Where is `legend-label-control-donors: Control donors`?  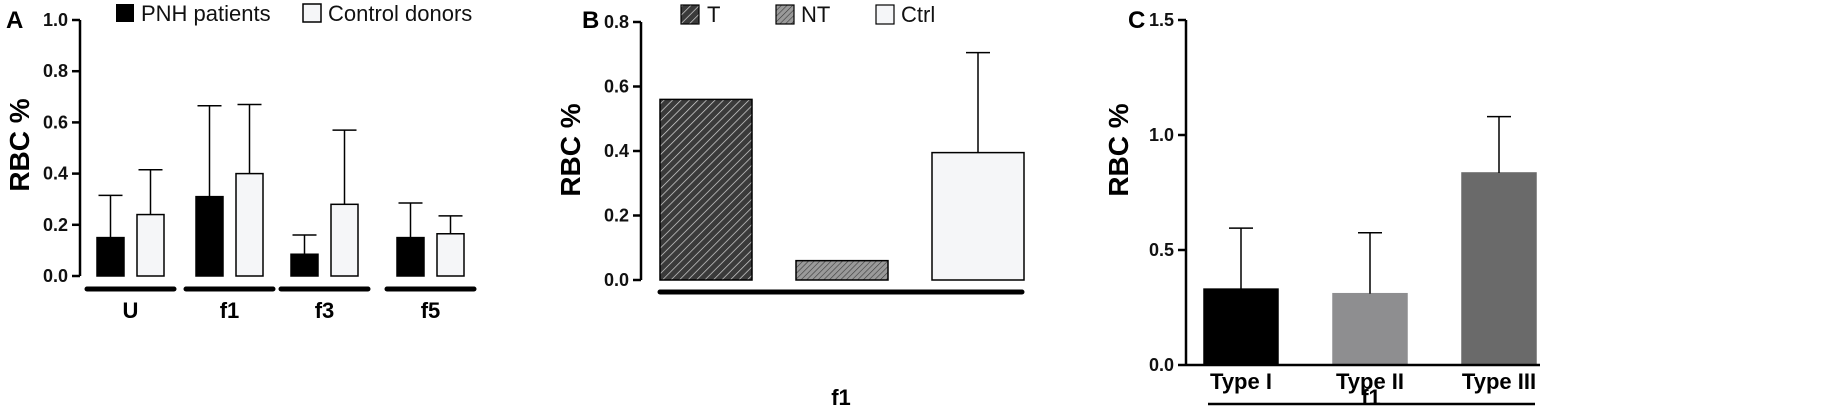 legend-label-control-donors: Control donors is located at coordinates (400, 13).